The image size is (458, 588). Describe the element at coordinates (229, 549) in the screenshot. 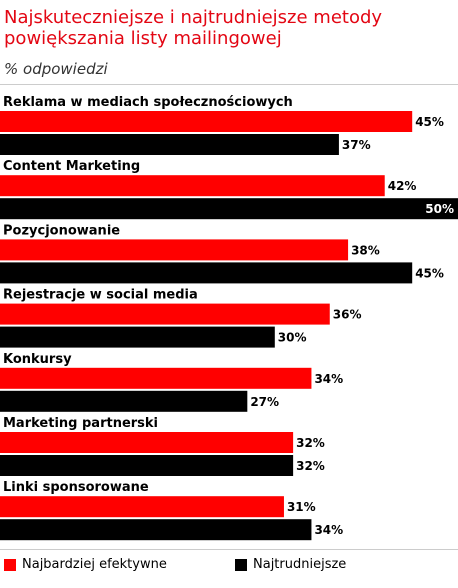

I see `legend-divider` at that location.